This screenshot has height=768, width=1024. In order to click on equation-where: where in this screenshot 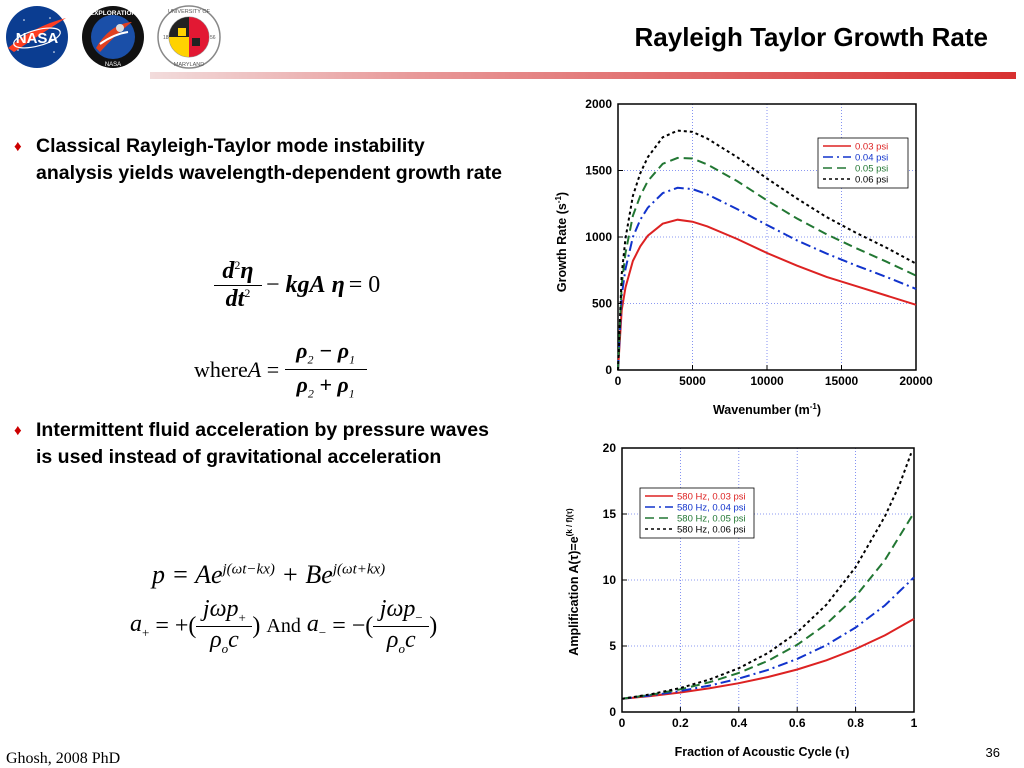, I will do `click(221, 369)`.